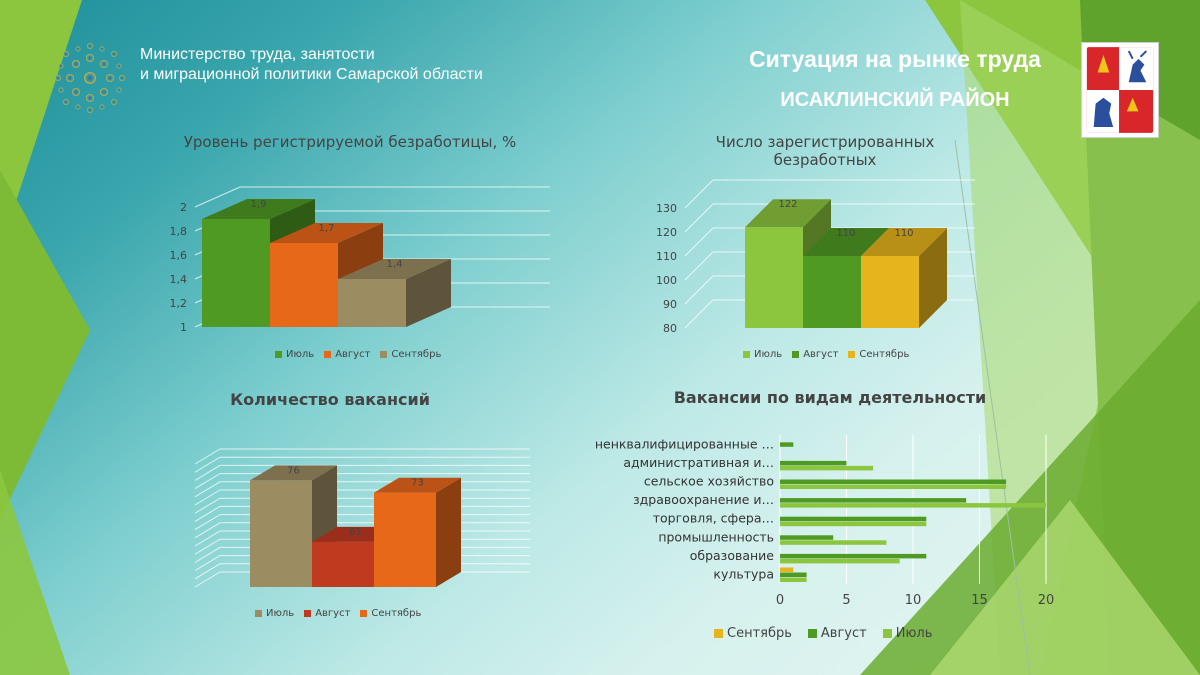 This screenshot has height=675, width=1200. I want to click on sector-category-label: промышленность, so click(716, 536).